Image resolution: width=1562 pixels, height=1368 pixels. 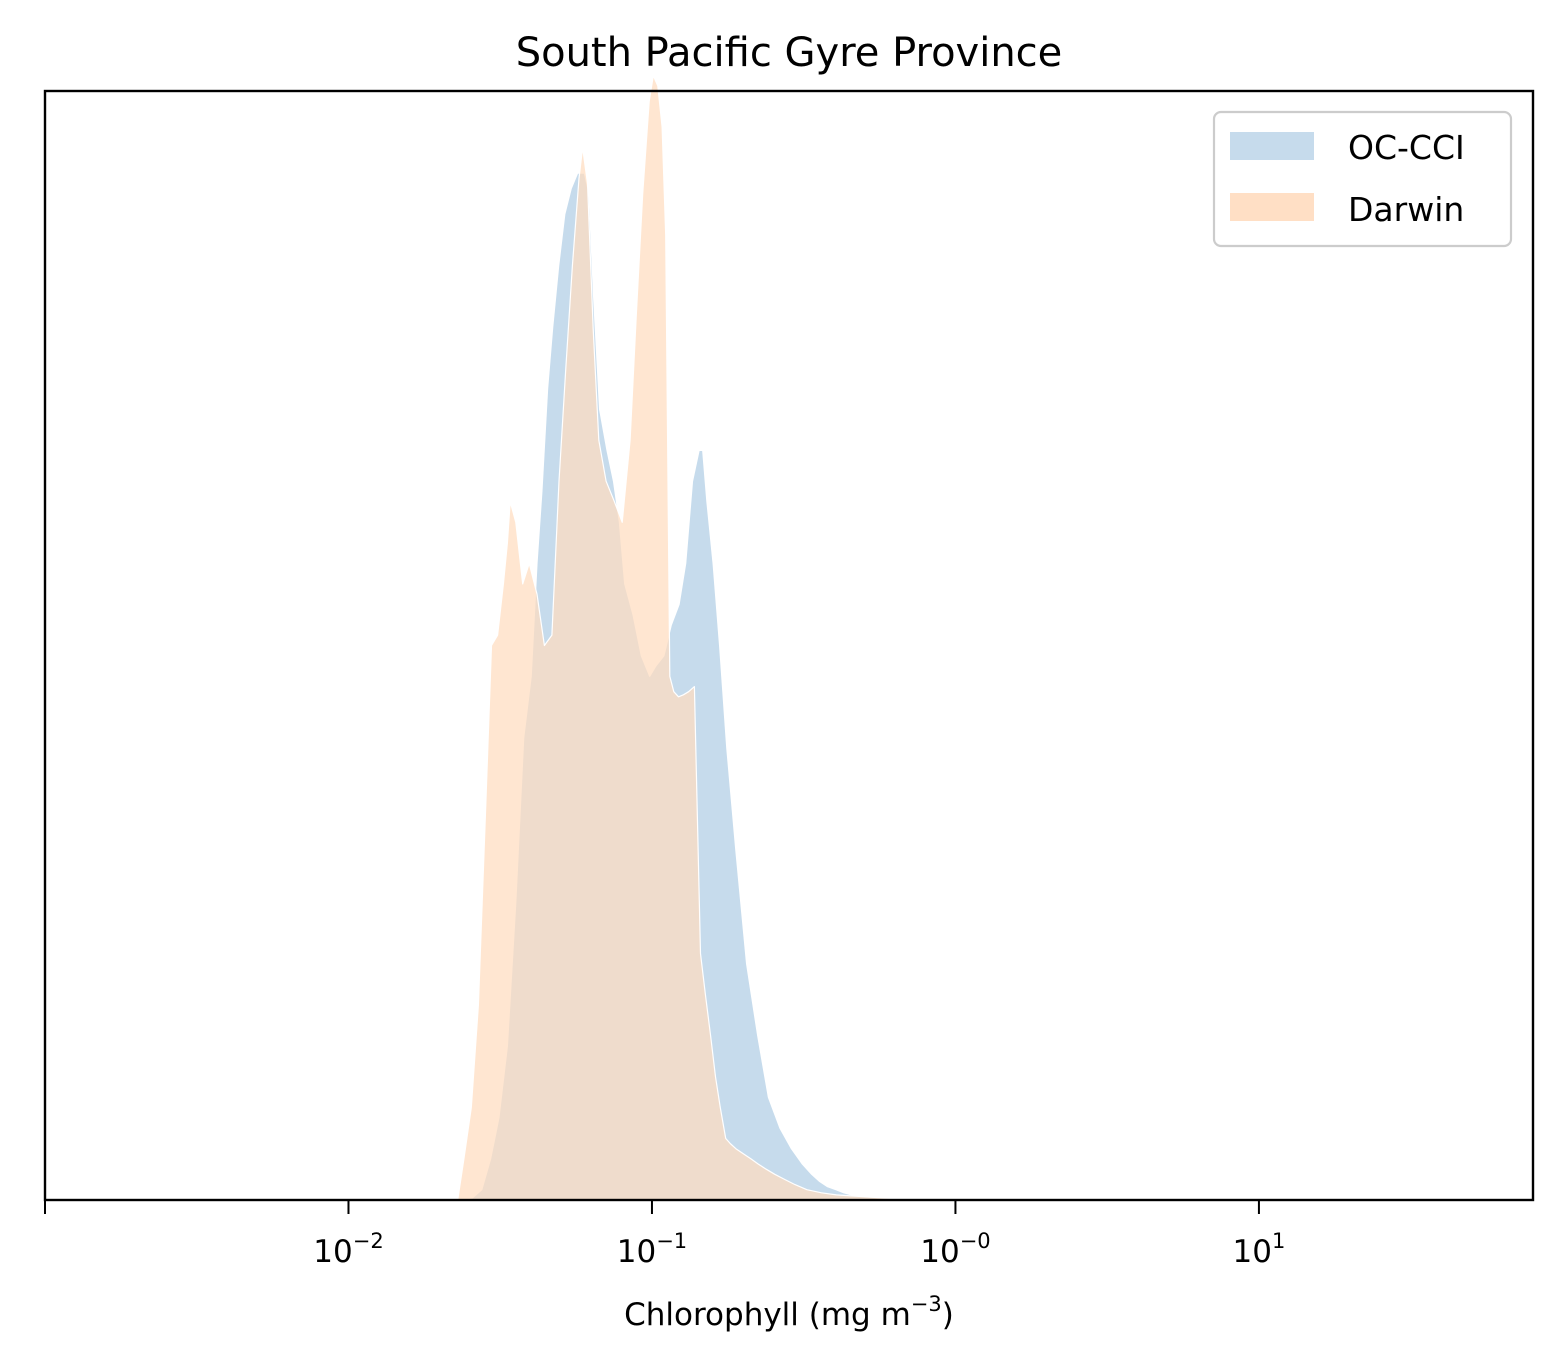 What do you see at coordinates (348, 1249) in the screenshot?
I see `x-tick-label: 10⁻²` at bounding box center [348, 1249].